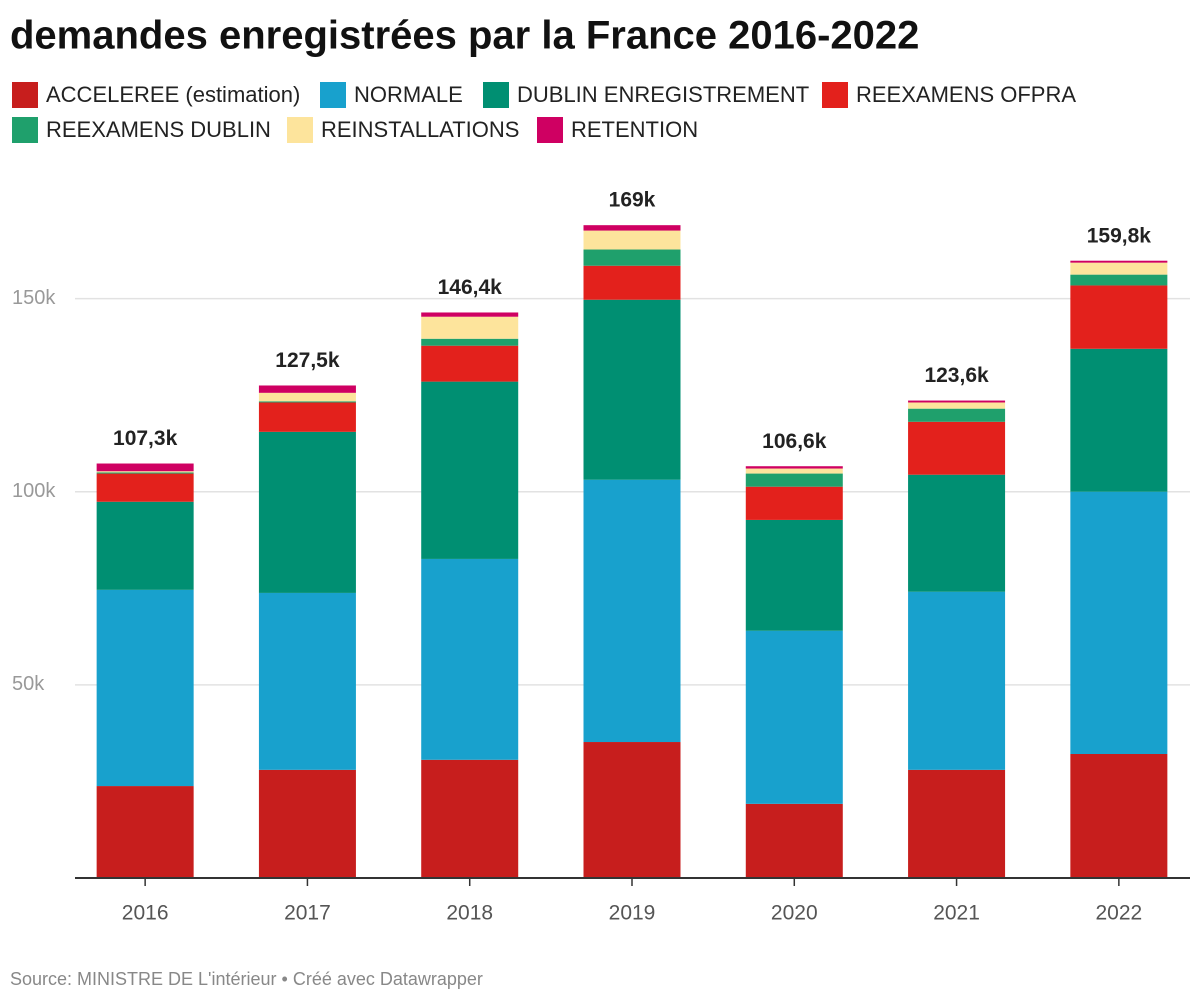  What do you see at coordinates (956, 913) in the screenshot?
I see `x-tick-label: 2021` at bounding box center [956, 913].